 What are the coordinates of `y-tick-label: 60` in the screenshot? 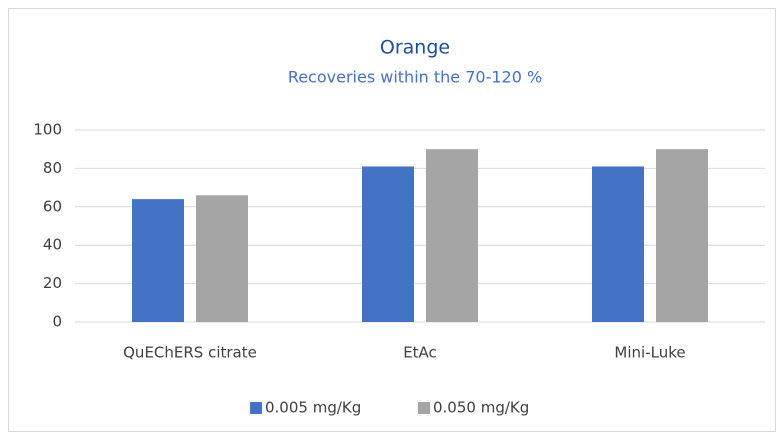 It's located at (52, 206).